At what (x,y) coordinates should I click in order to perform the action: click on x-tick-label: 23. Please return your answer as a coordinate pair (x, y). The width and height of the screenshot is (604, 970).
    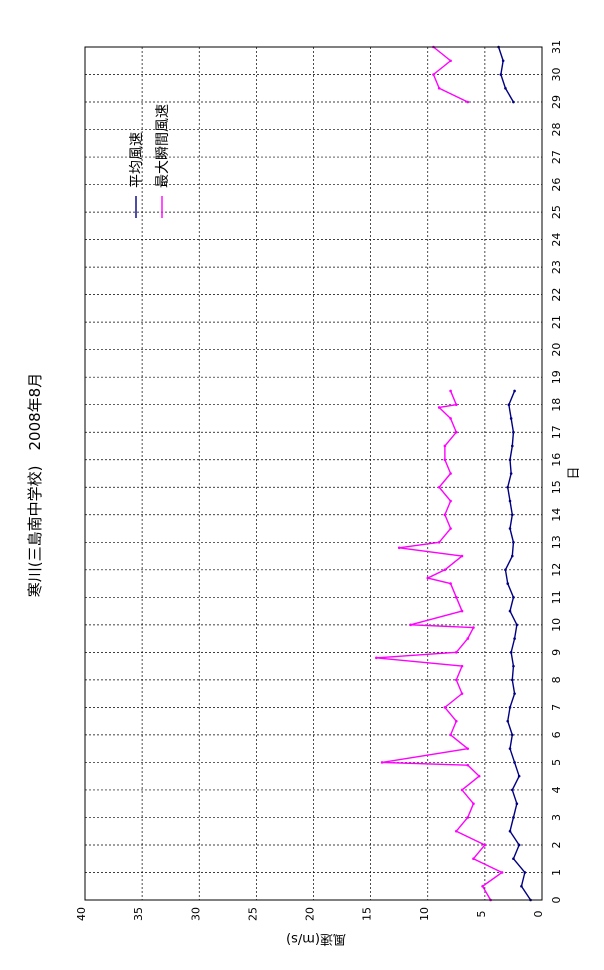
    Looking at the image, I should click on (556, 267).